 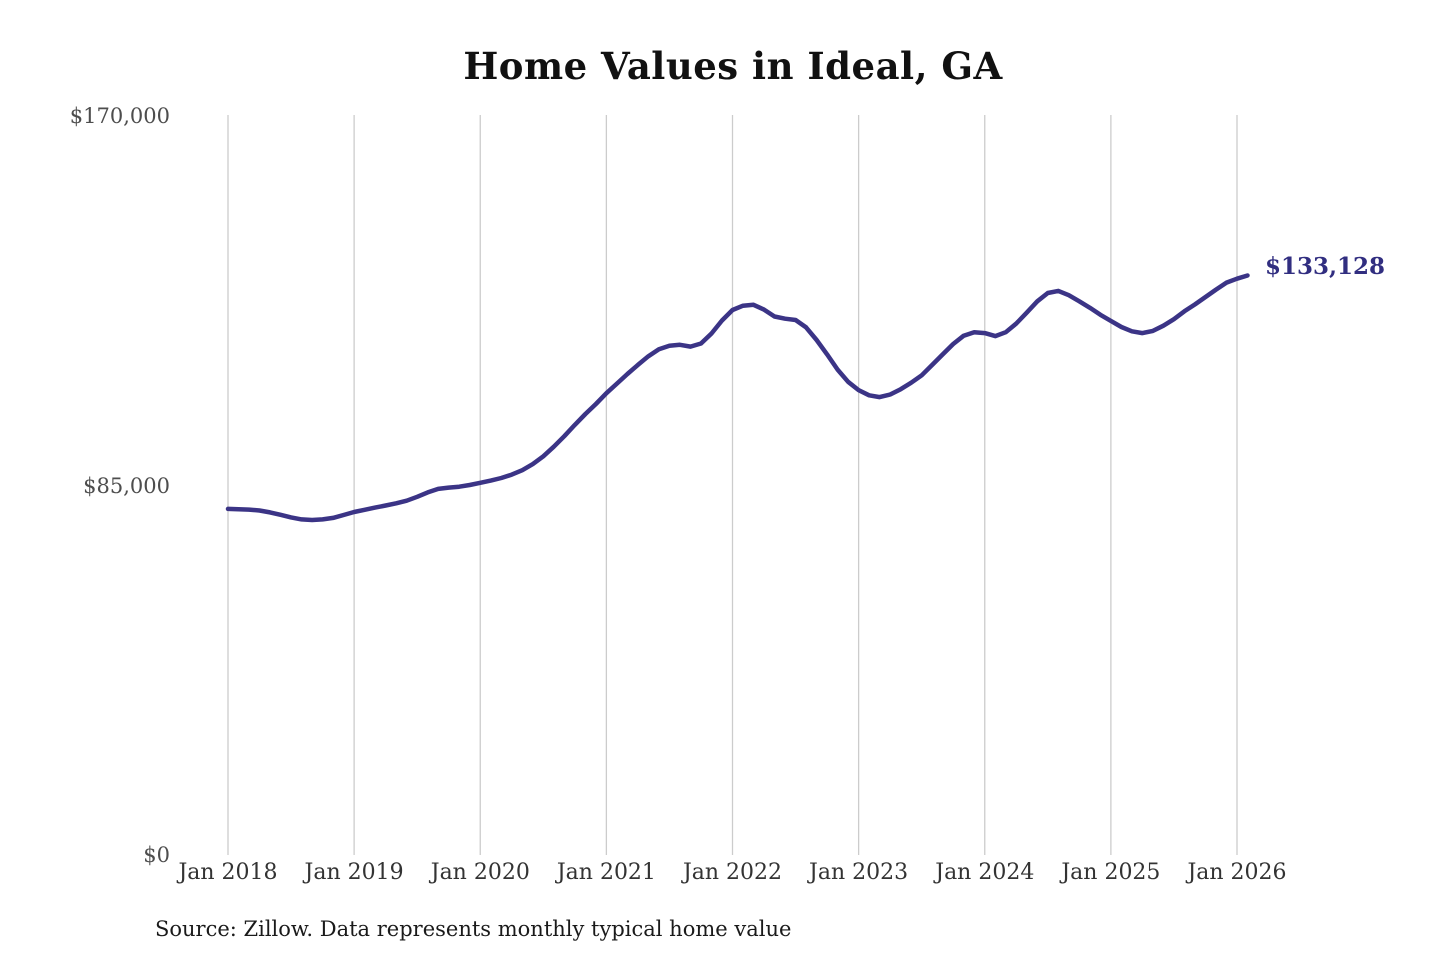 I want to click on x-axis-tick-jan-2023: Jan 2023, so click(x=859, y=872).